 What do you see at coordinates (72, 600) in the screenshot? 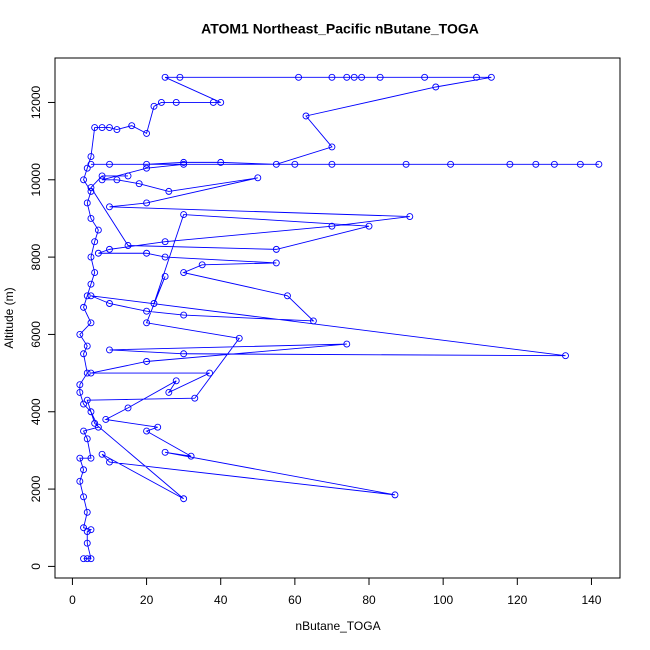
I see `x-tick-label: 0` at bounding box center [72, 600].